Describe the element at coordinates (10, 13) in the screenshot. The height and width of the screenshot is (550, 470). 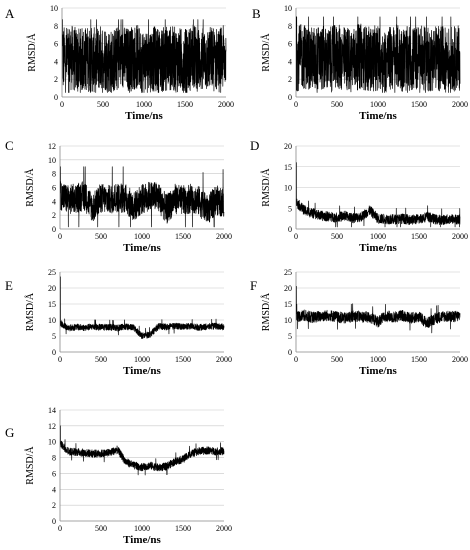
I see `panel-label: A` at that location.